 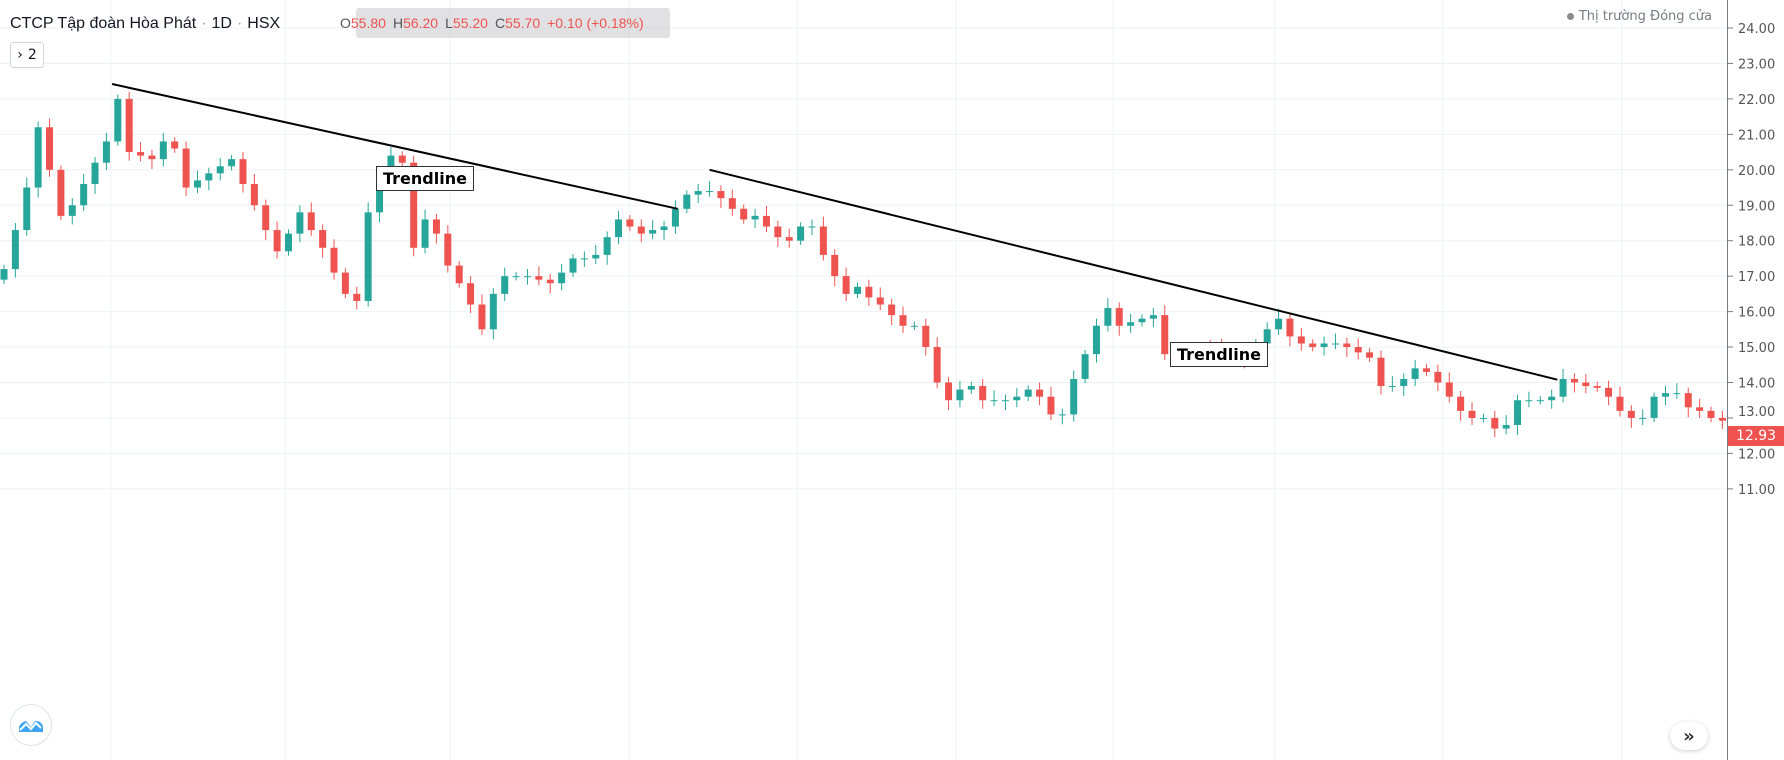 I want to click on trendline-label-2: Trendline, so click(x=1219, y=354).